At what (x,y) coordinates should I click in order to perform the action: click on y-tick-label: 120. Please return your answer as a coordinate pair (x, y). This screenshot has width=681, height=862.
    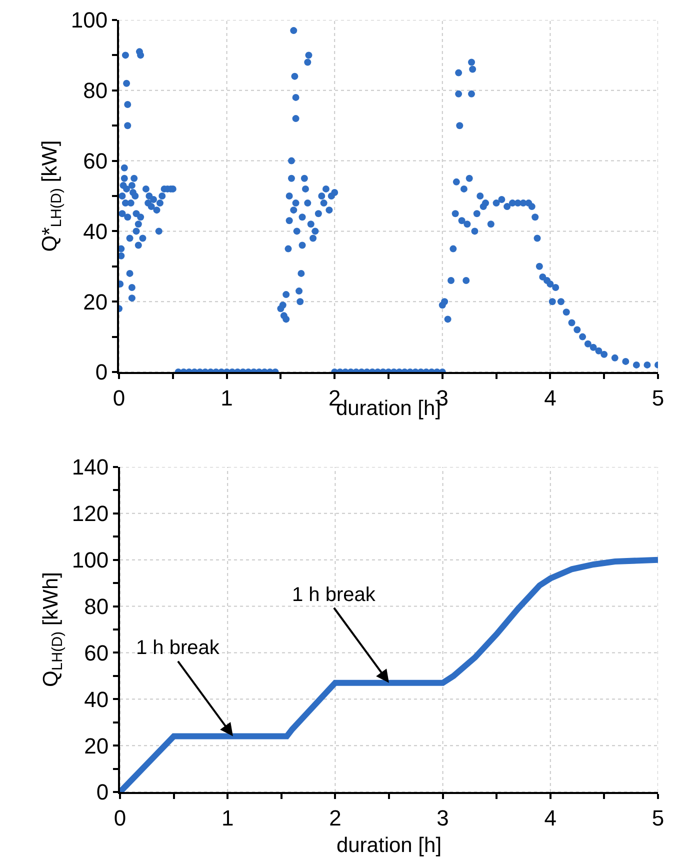
    Looking at the image, I should click on (90, 513).